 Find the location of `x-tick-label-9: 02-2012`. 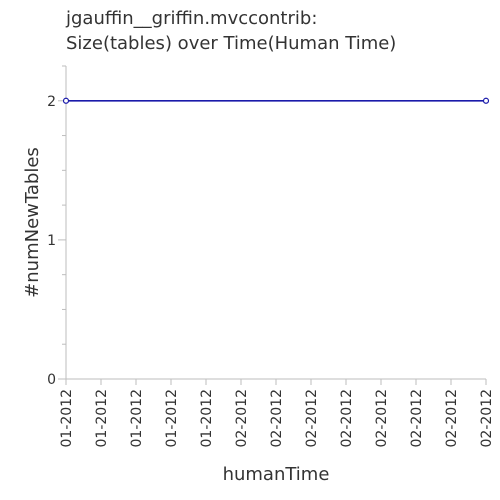

x-tick-label-9: 02-2012 is located at coordinates (382, 418).